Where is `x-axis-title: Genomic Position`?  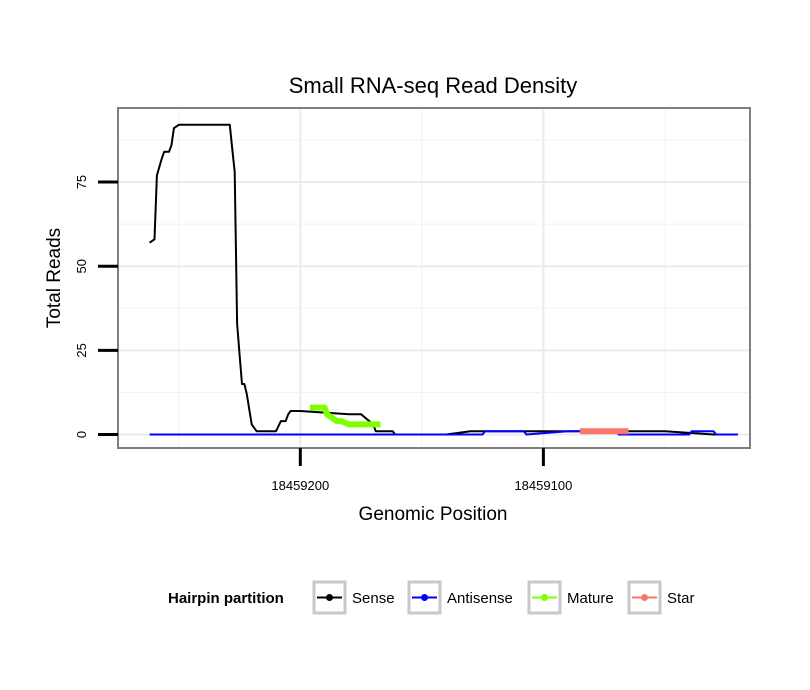 x-axis-title: Genomic Position is located at coordinates (433, 514).